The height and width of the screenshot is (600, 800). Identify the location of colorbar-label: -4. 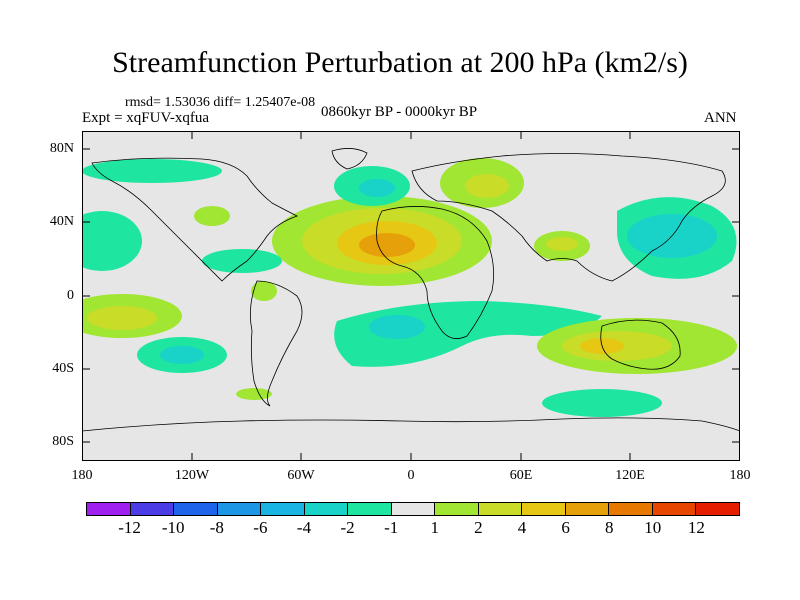
(304, 527).